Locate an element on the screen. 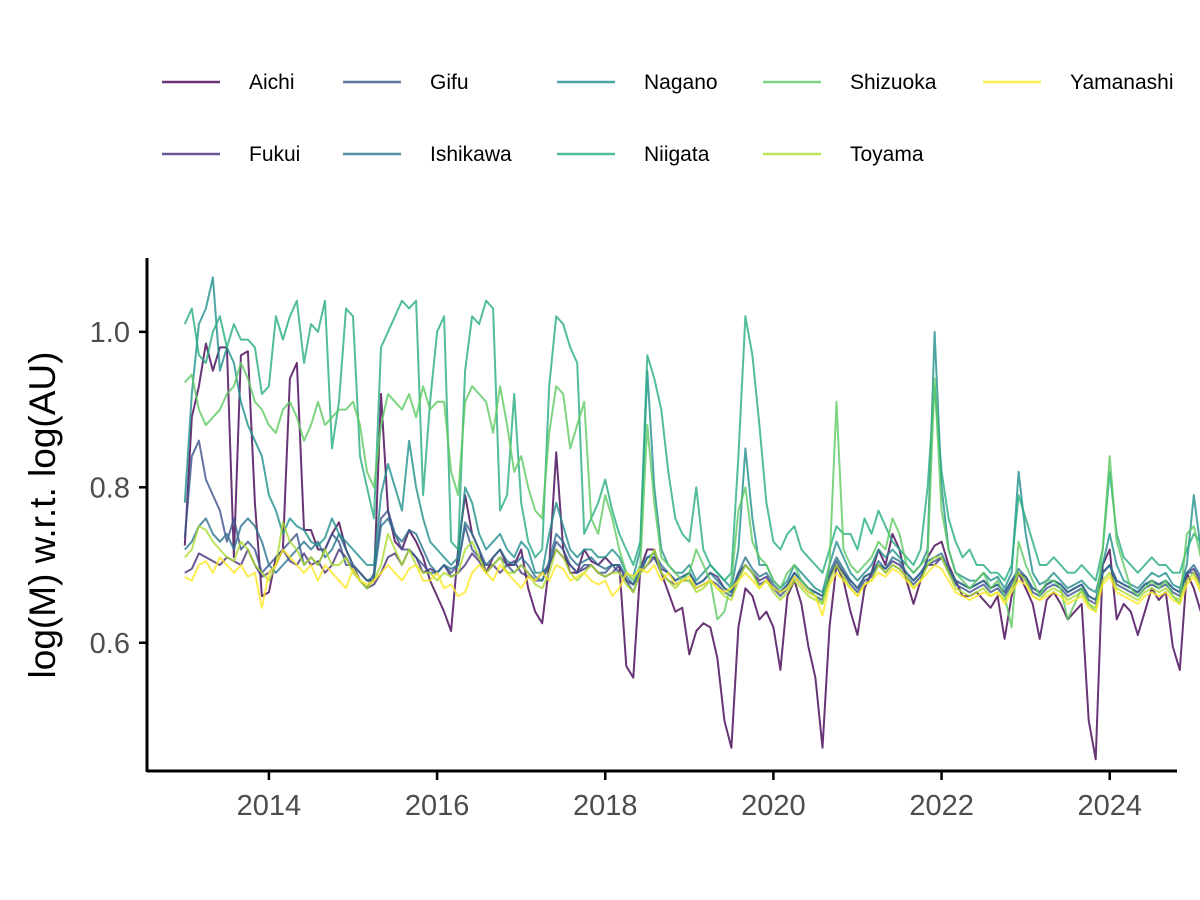 This screenshot has height=900, width=1200. y-ticks: 0.6 0.8 1.0 is located at coordinates (118, 488).